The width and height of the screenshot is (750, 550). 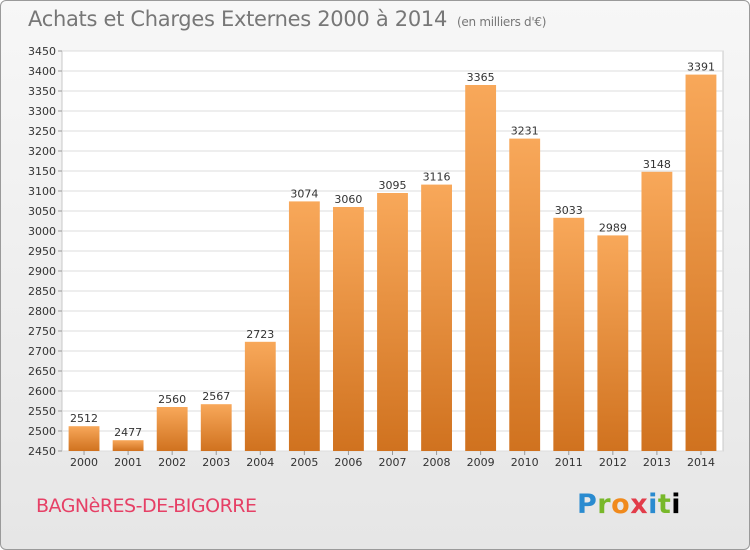 What do you see at coordinates (42, 331) in the screenshot?
I see `y-tick-label: 2750` at bounding box center [42, 331].